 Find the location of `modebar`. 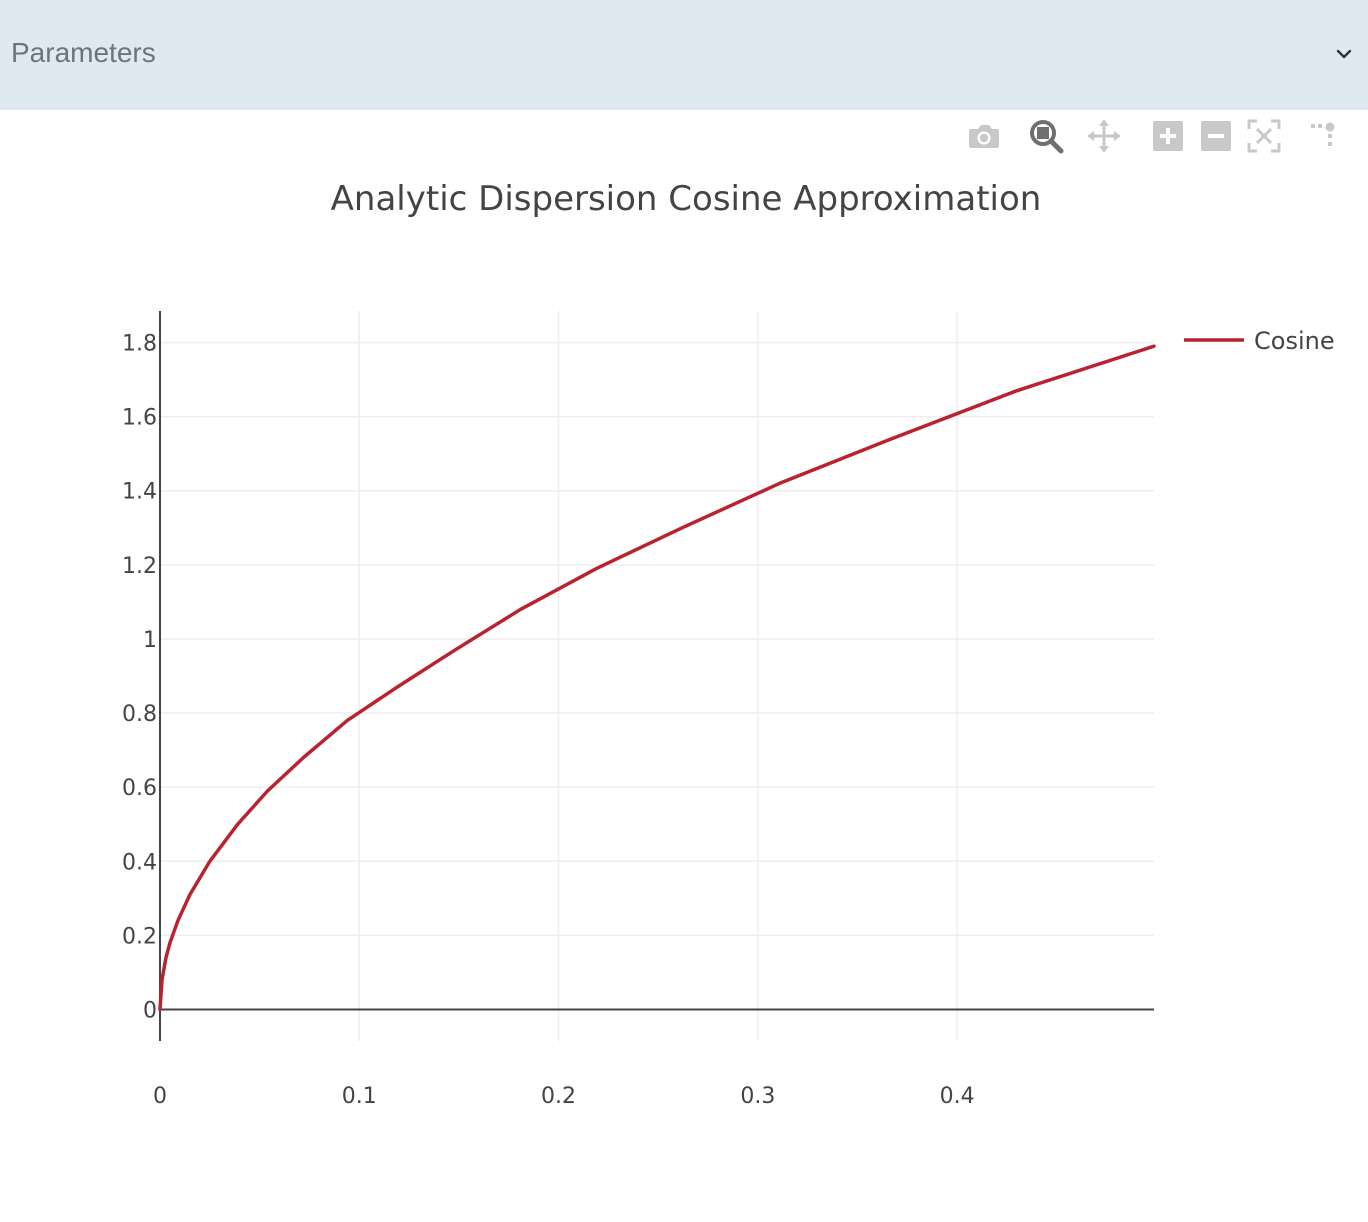

modebar is located at coordinates (1138, 136).